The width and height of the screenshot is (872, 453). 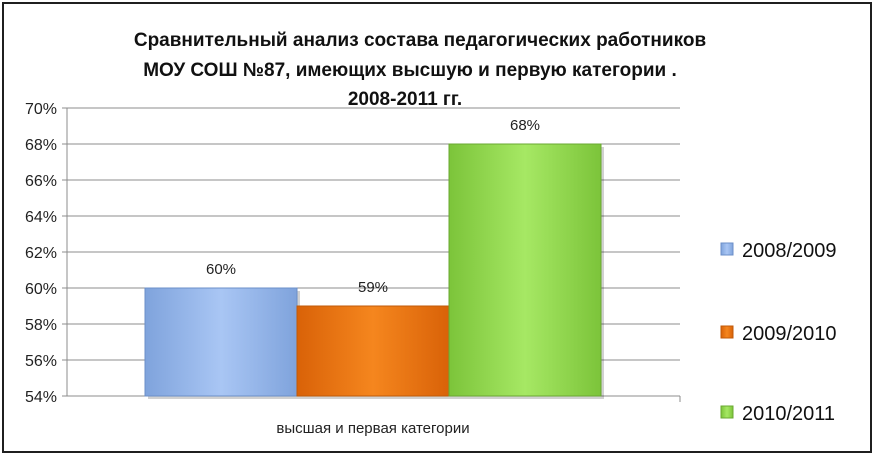 I want to click on category-label: высшая и первая категории, so click(x=372, y=428).